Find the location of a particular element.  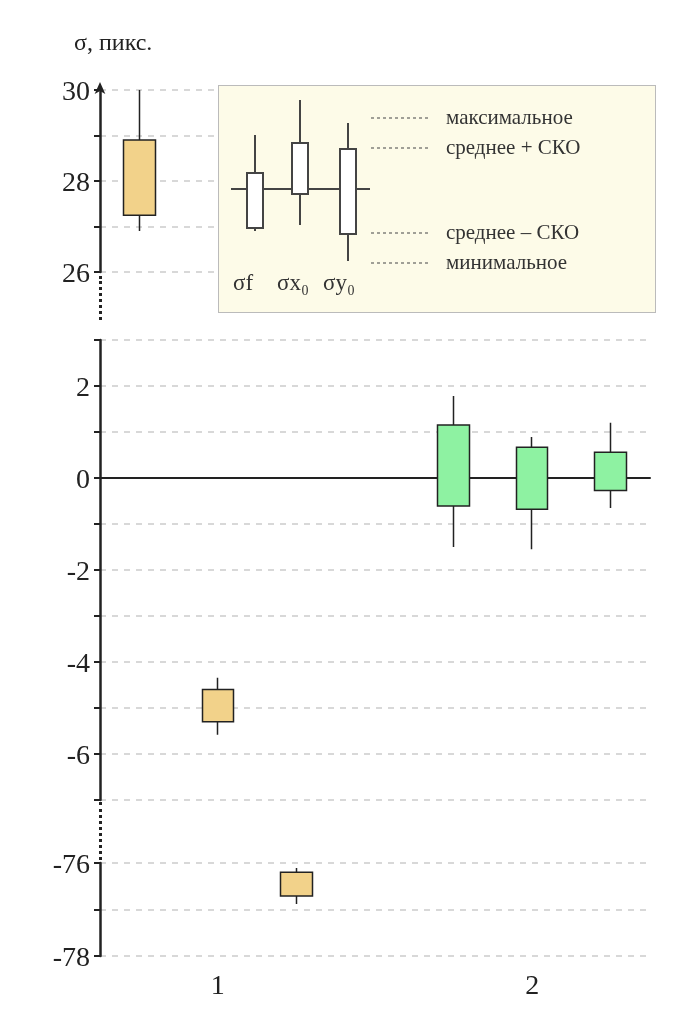

candlestick is located at coordinates (218, 706).